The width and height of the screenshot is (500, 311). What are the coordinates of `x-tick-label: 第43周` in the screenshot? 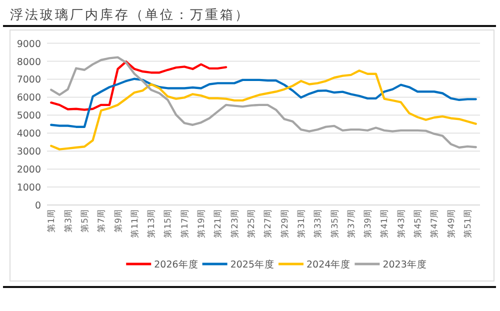 It's located at (401, 223).